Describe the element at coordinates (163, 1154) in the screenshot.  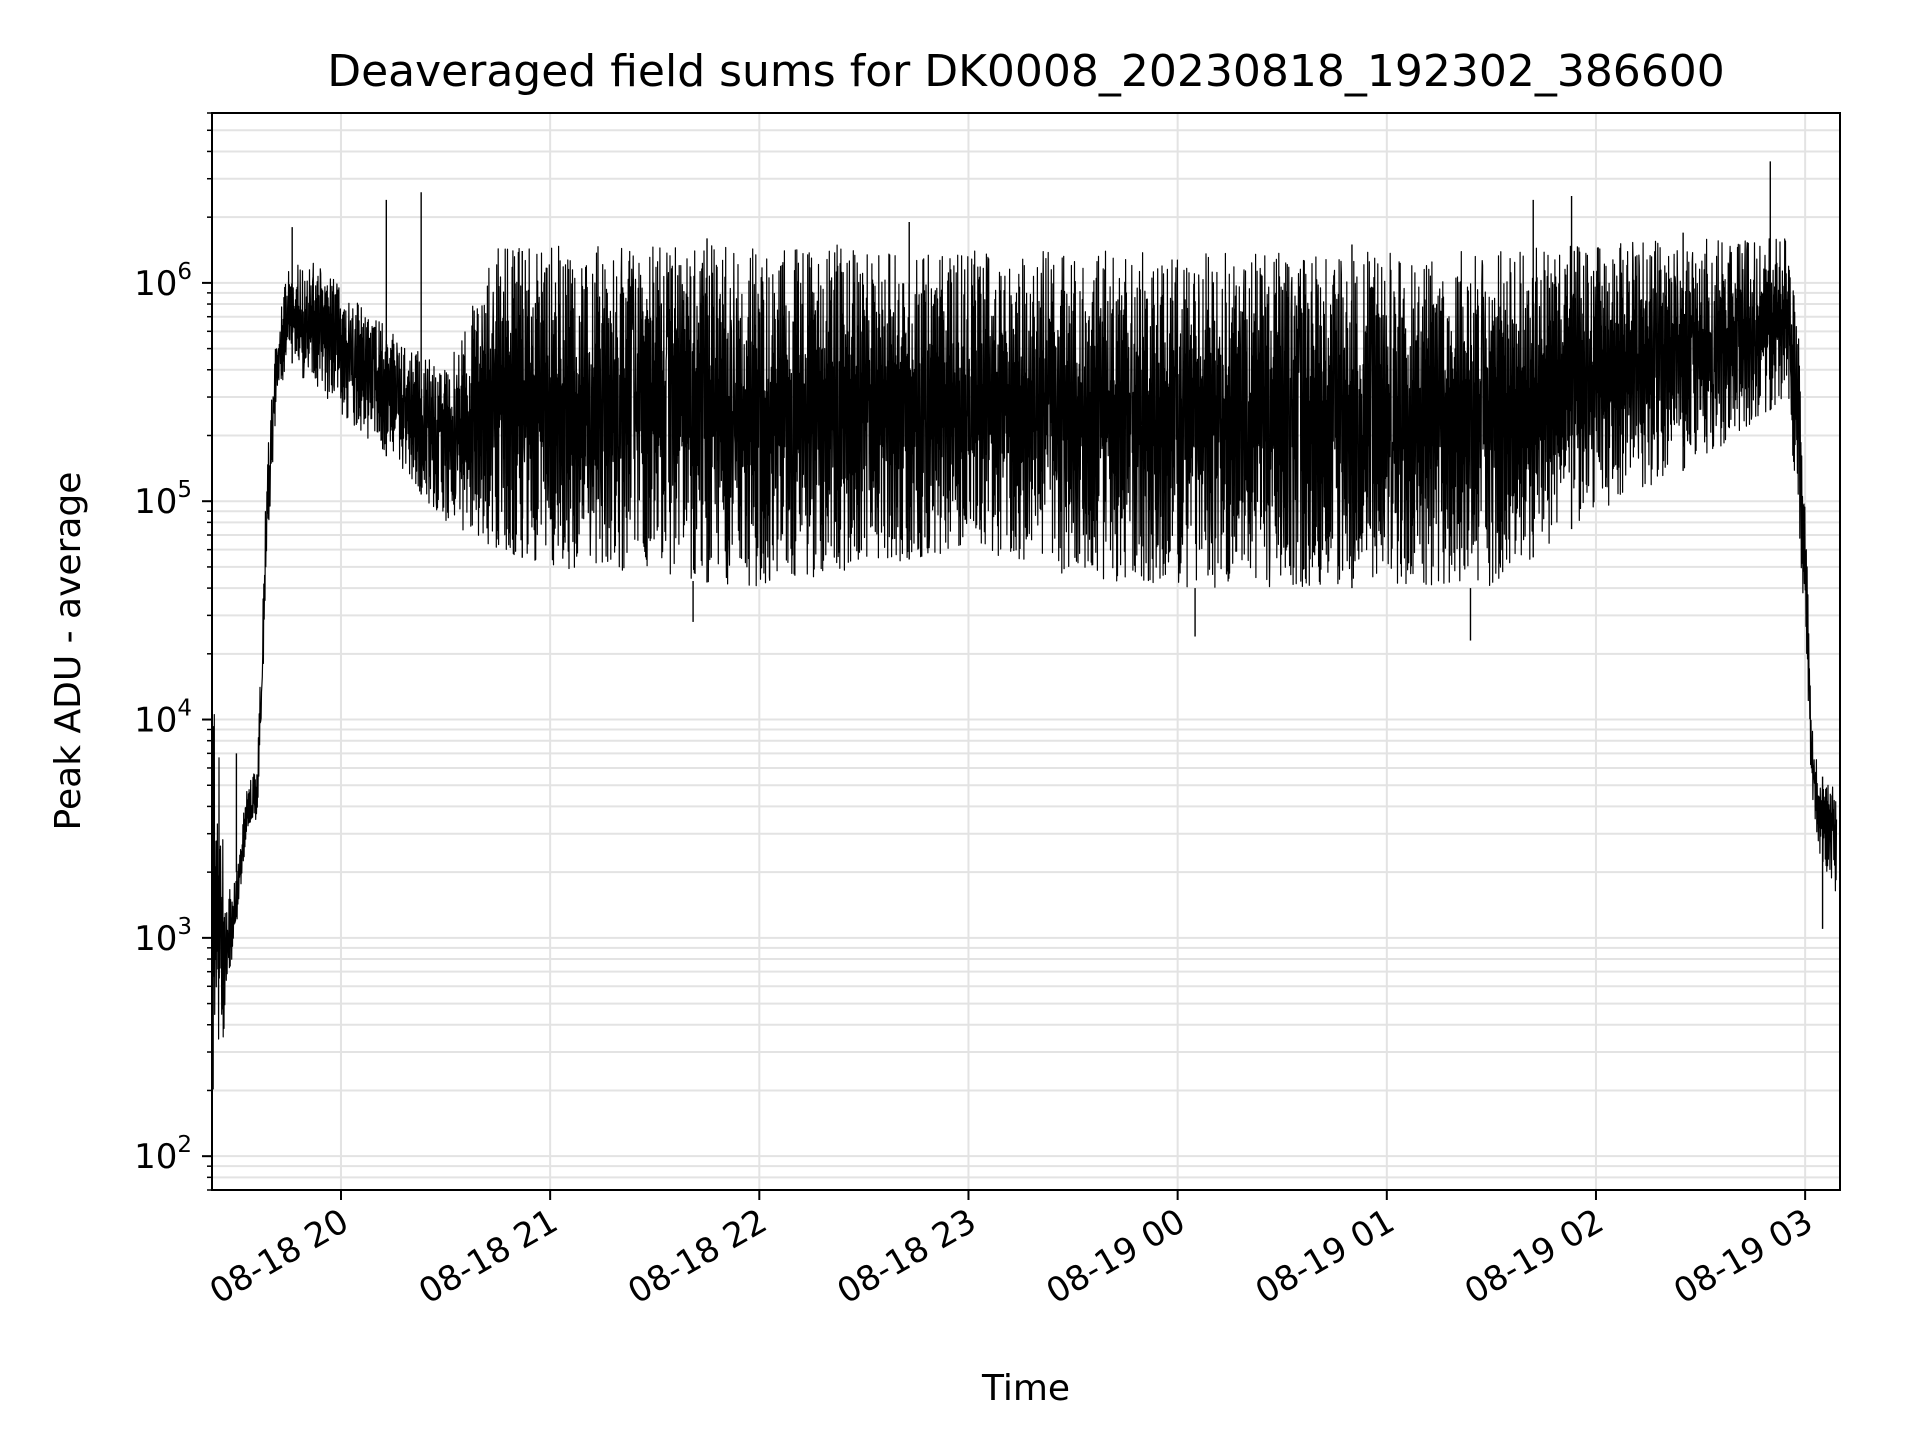
I see `y-tick-label: 10²` at that location.